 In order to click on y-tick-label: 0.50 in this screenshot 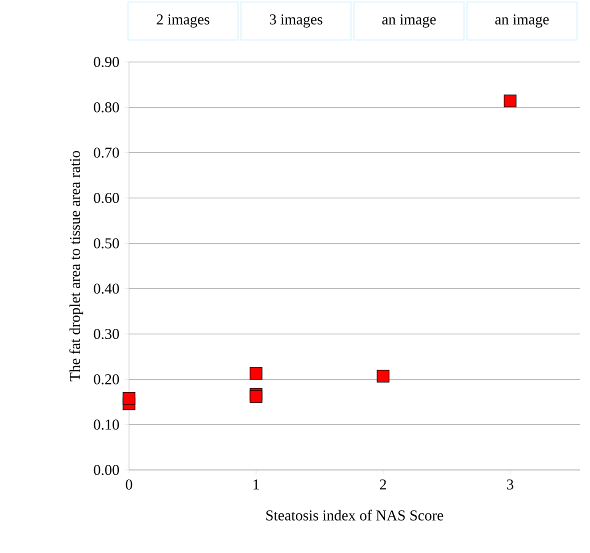, I will do `click(106, 243)`.